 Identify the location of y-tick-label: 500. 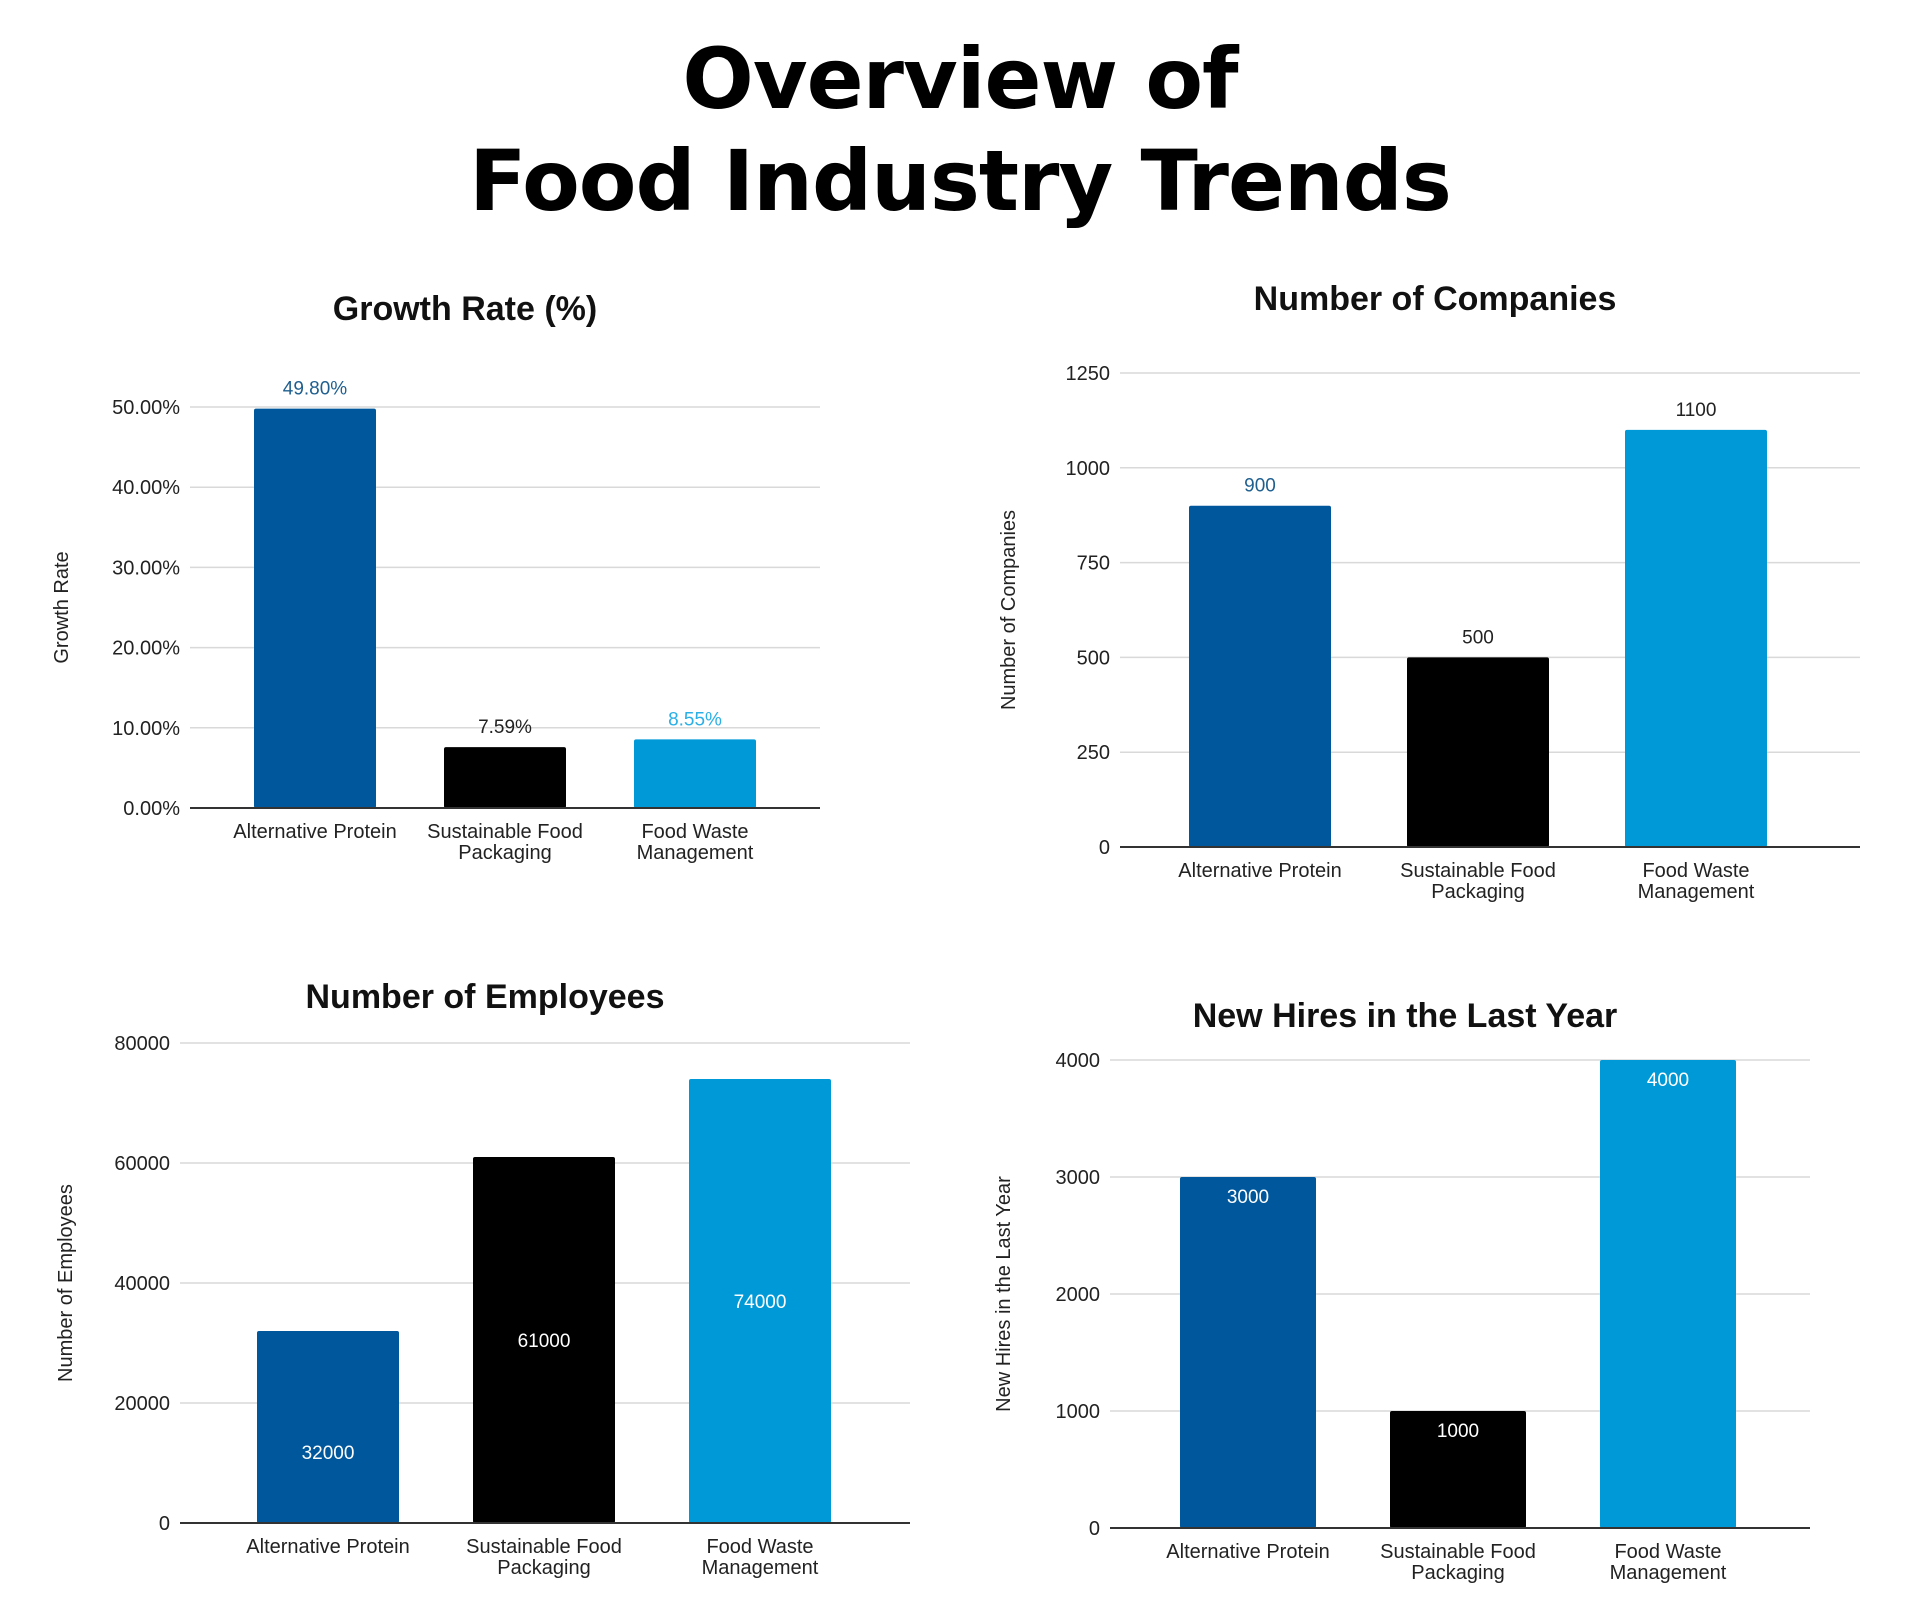
(1093, 658).